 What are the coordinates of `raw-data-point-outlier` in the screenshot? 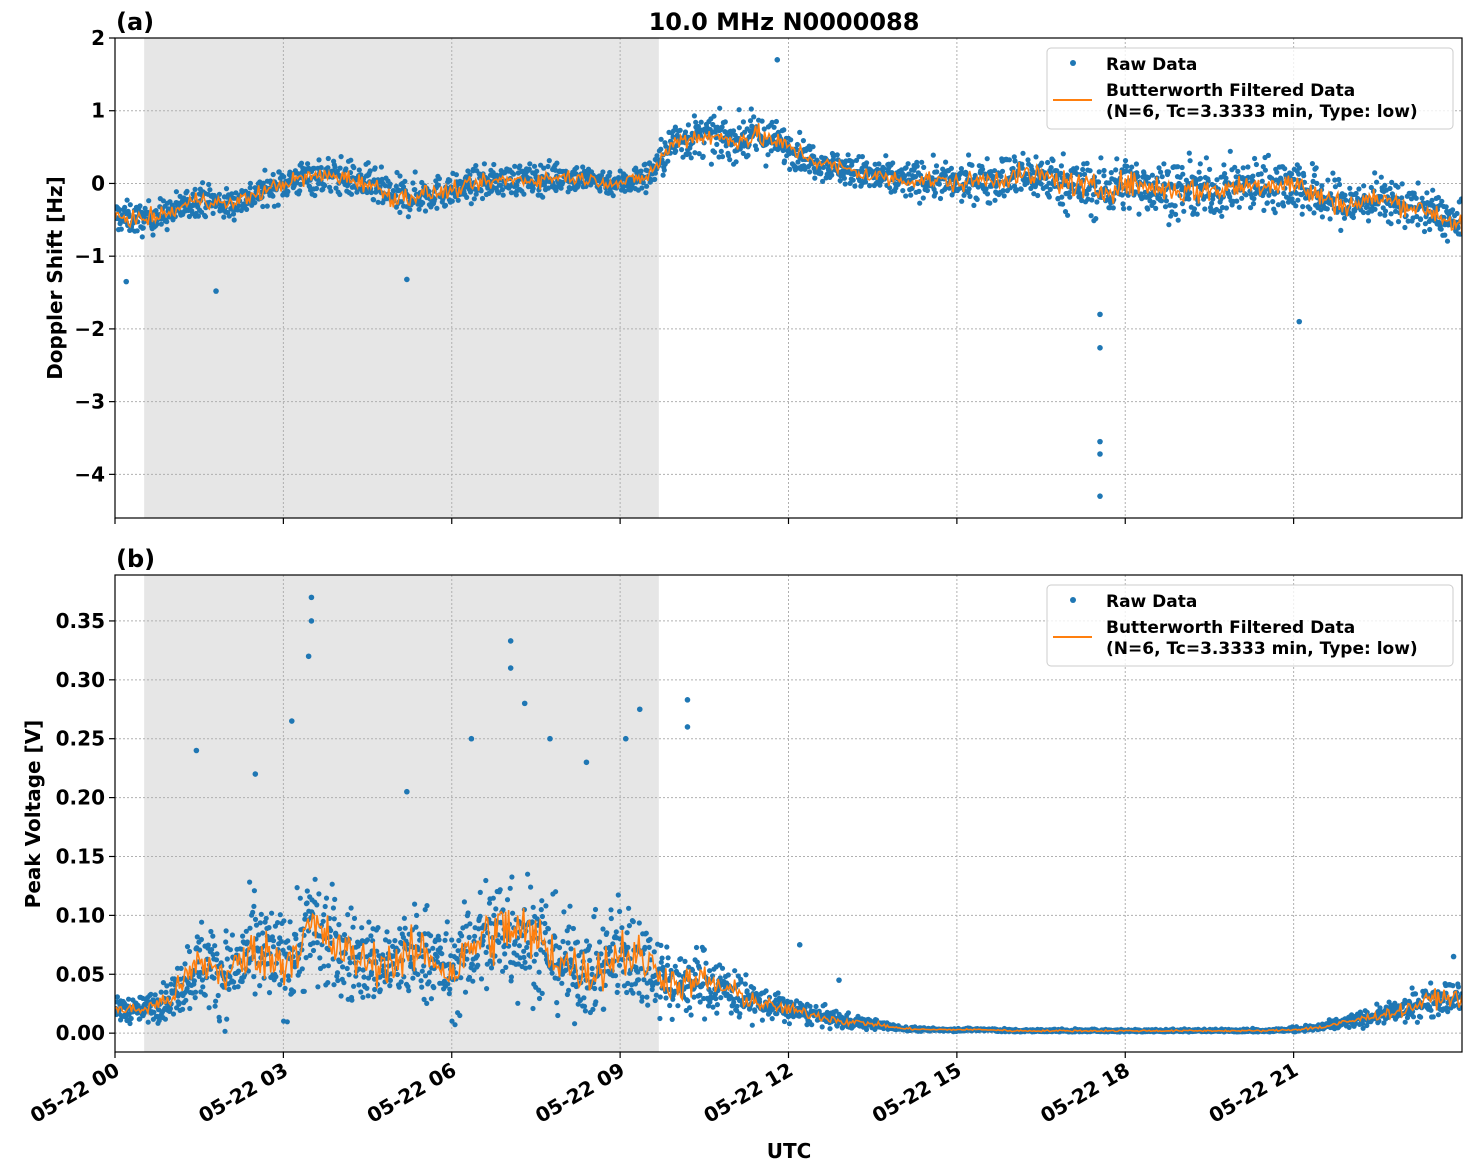 It's located at (216, 291).